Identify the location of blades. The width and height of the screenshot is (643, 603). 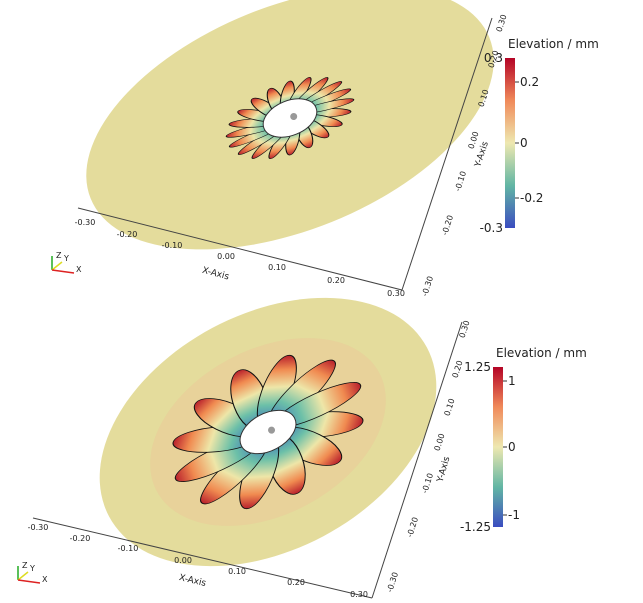
(268, 432).